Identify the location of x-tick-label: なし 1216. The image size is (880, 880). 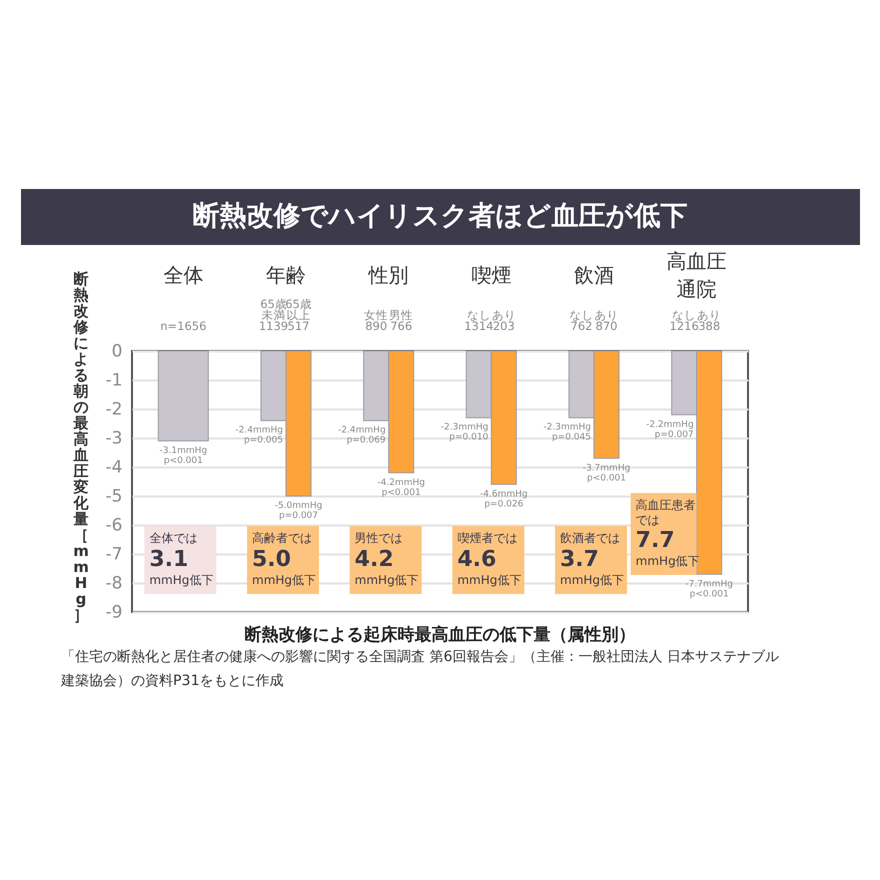
(684, 320).